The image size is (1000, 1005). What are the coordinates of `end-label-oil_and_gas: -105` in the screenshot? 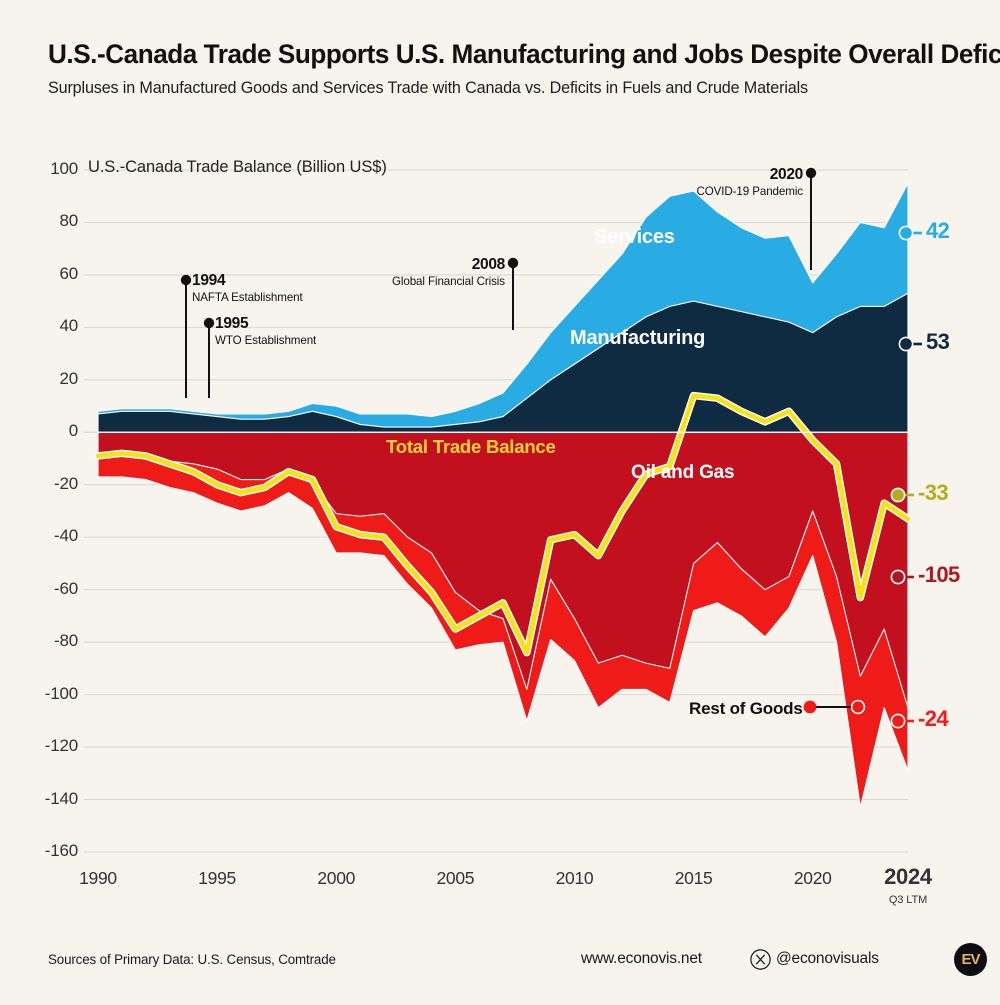 It's located at (939, 574).